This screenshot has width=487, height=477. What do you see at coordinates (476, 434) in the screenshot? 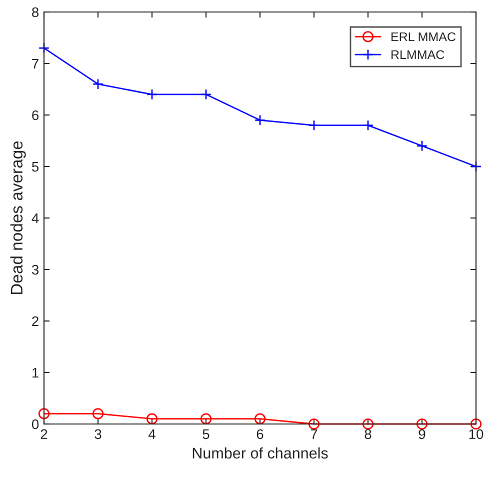
I see `x-tick-label: 10` at bounding box center [476, 434].